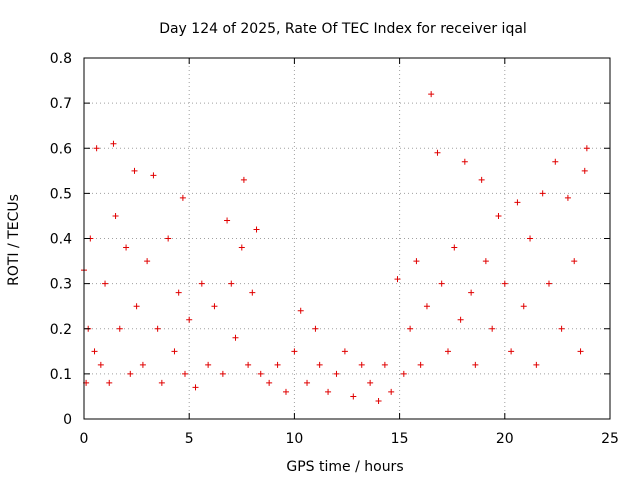 The height and width of the screenshot is (480, 640). What do you see at coordinates (344, 467) in the screenshot?
I see `x-axis-title: GPS time / hours` at bounding box center [344, 467].